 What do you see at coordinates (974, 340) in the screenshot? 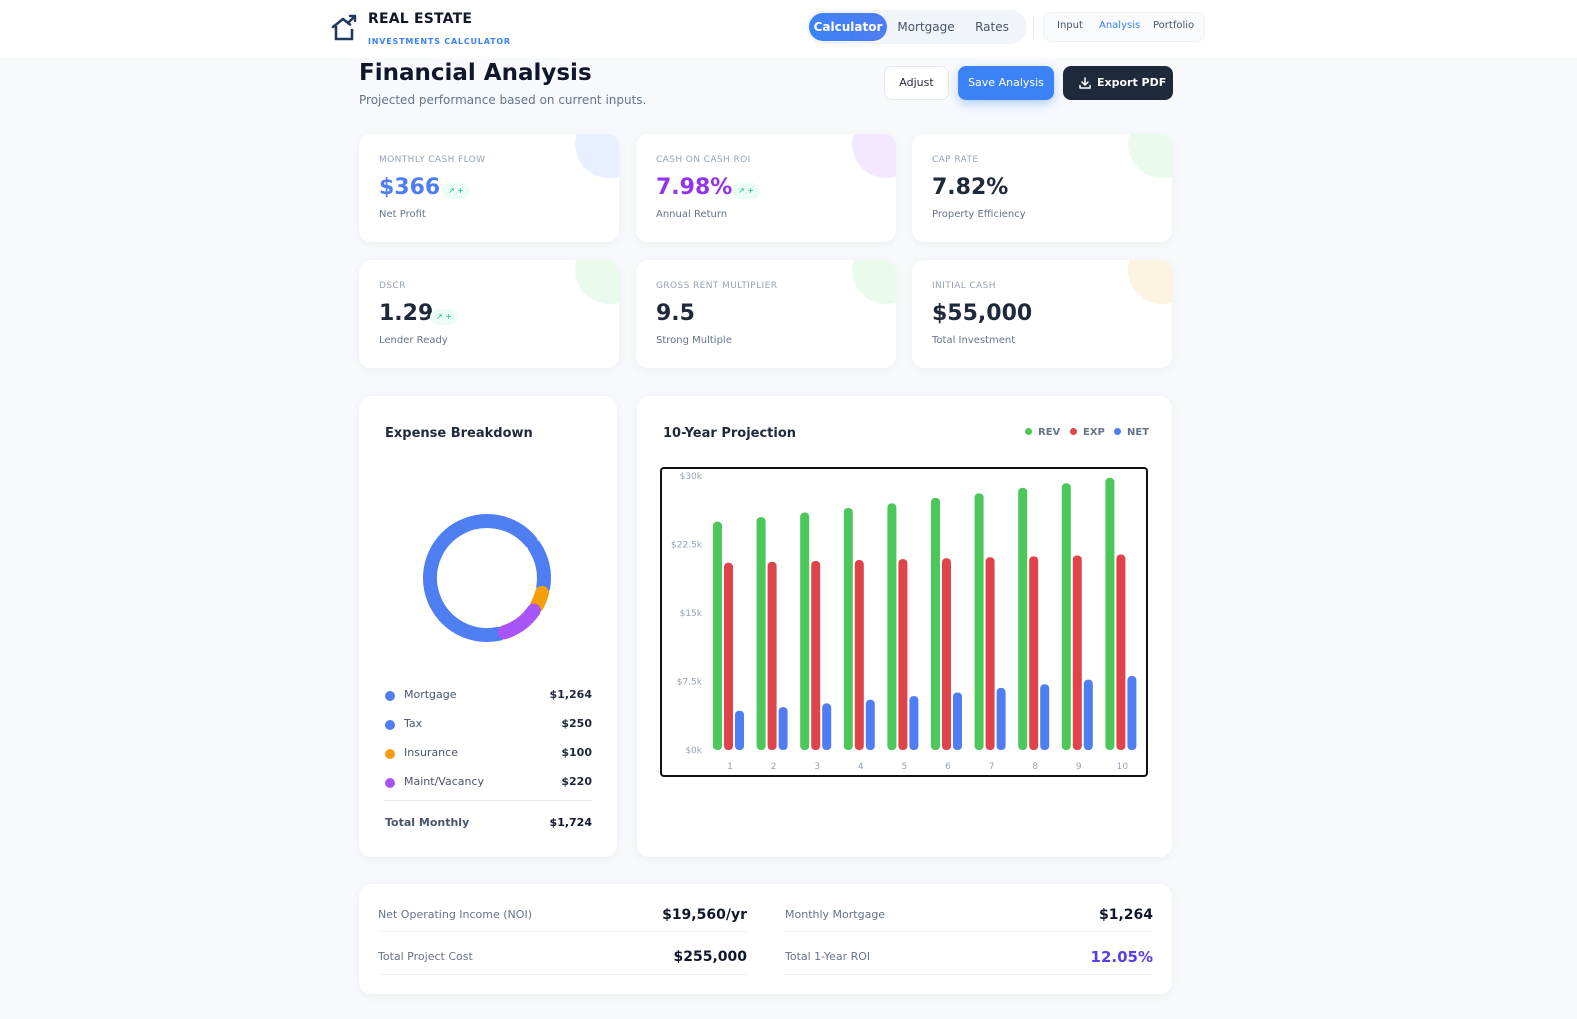
I see `metric-caption: Total Investment` at bounding box center [974, 340].